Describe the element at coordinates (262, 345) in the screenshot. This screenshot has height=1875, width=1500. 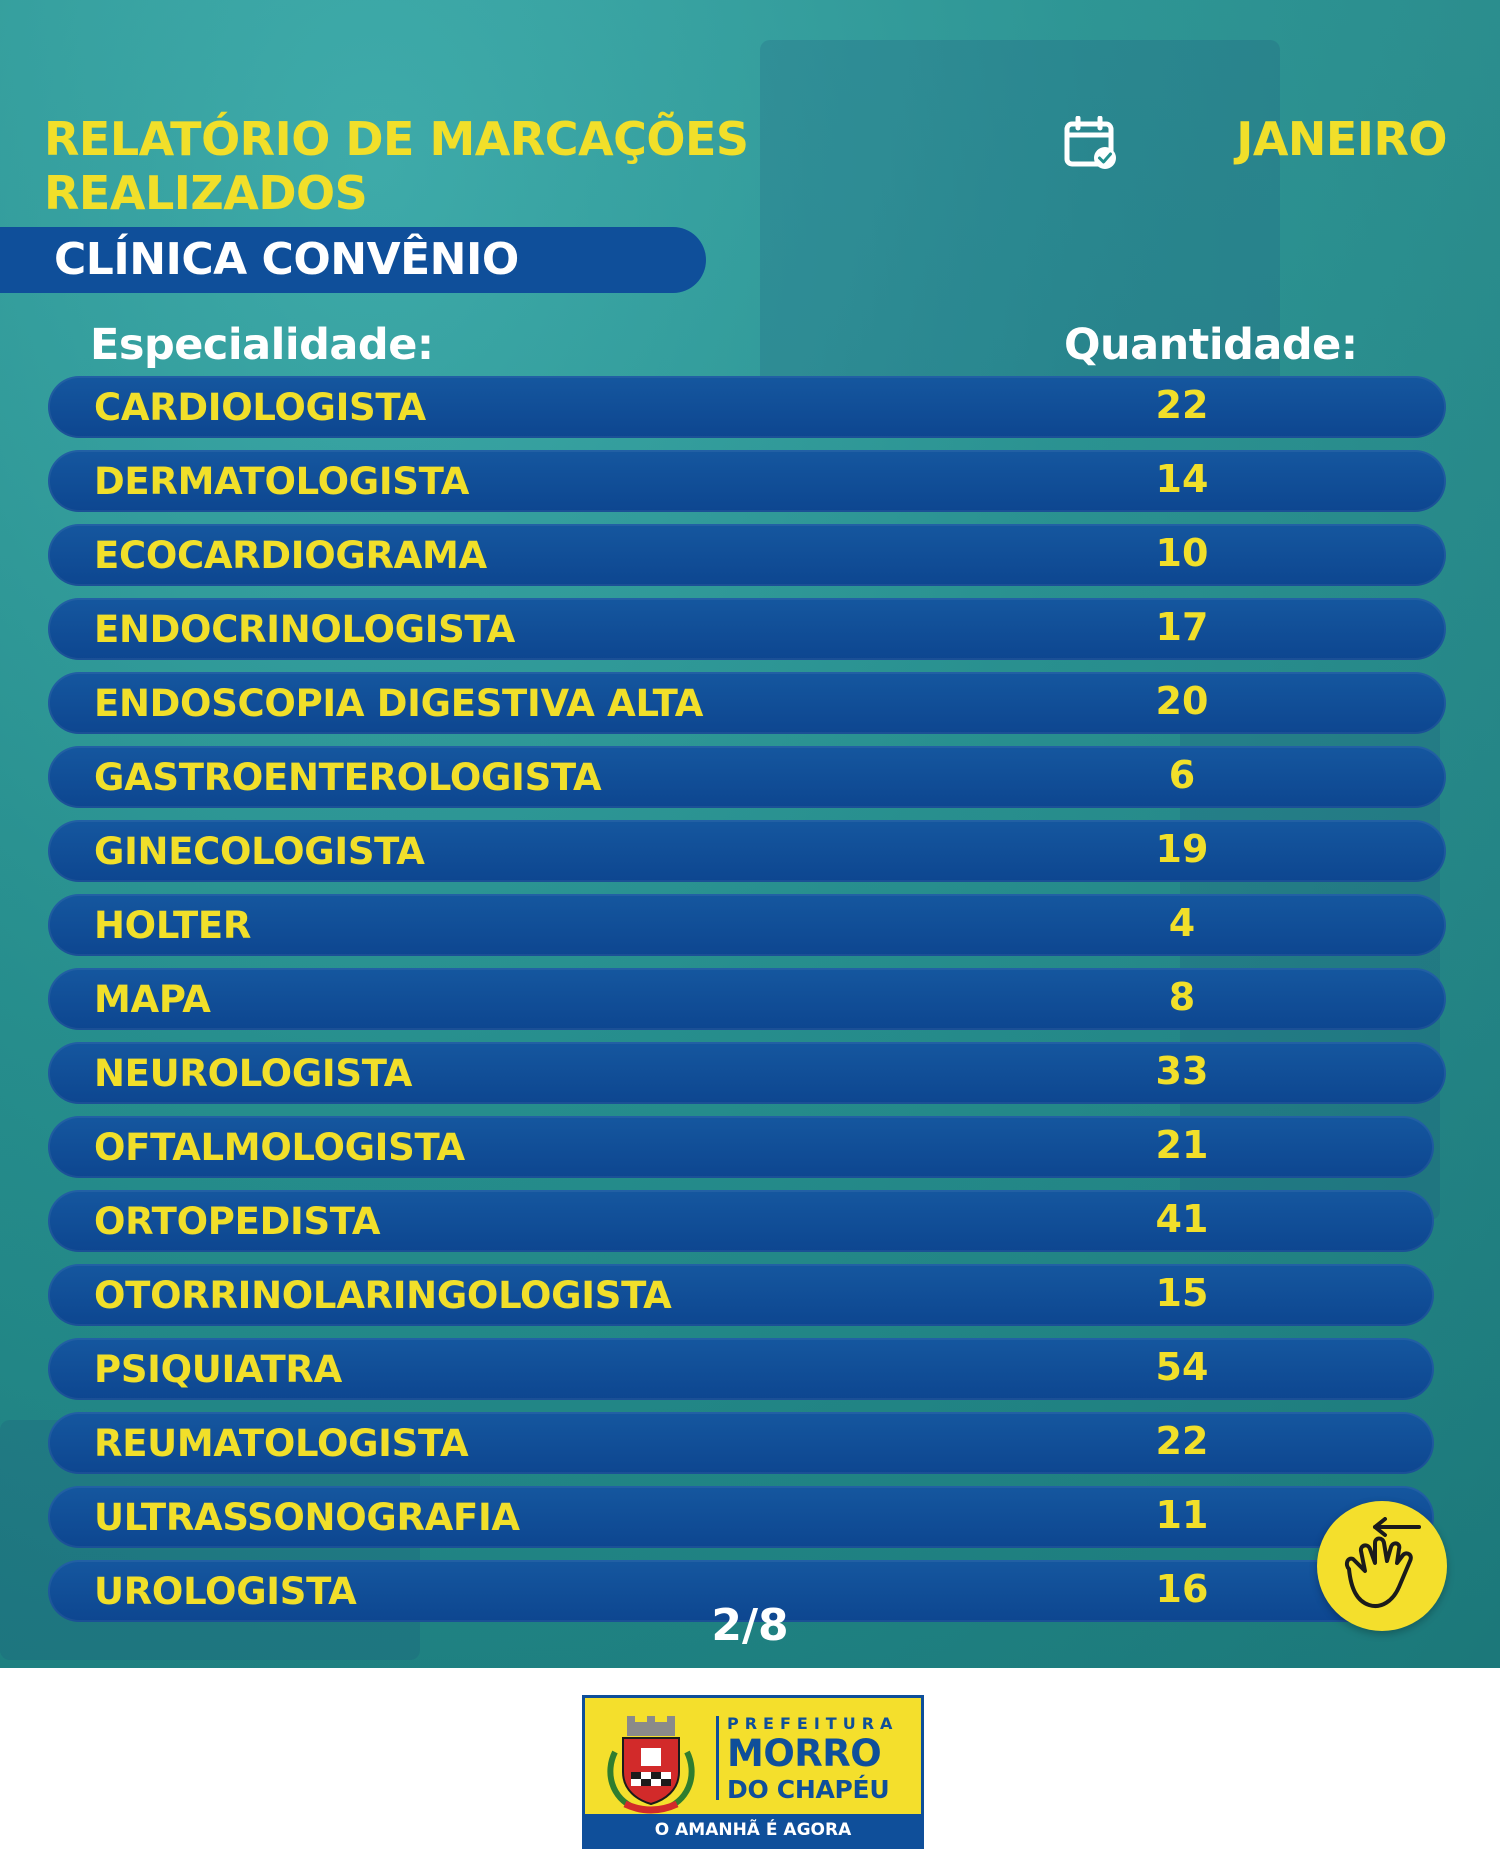
I see `column-header-specialty: Especialidade:` at that location.